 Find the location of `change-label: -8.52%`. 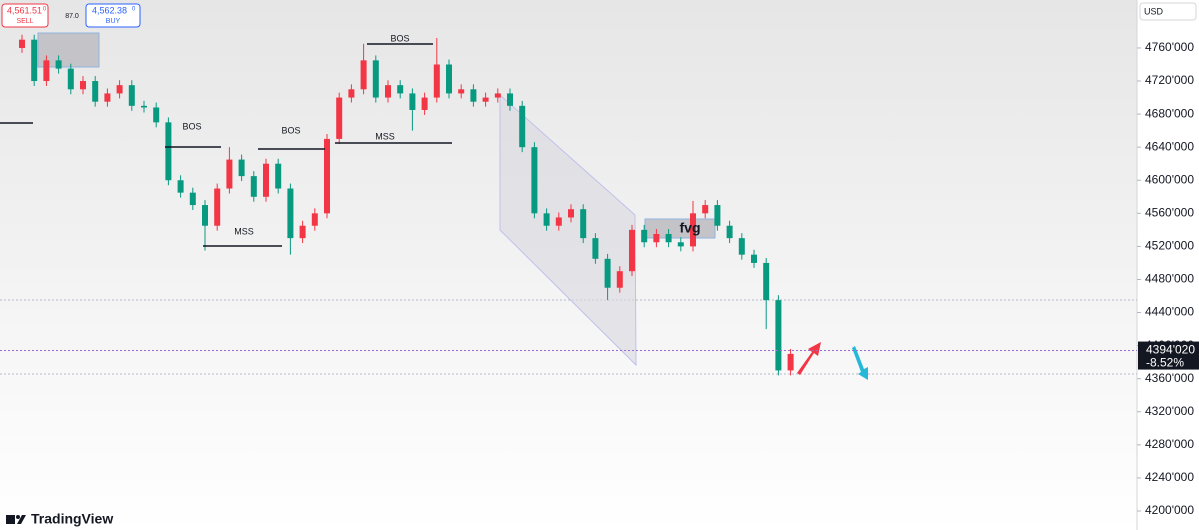

change-label: -8.52% is located at coordinates (1165, 363).